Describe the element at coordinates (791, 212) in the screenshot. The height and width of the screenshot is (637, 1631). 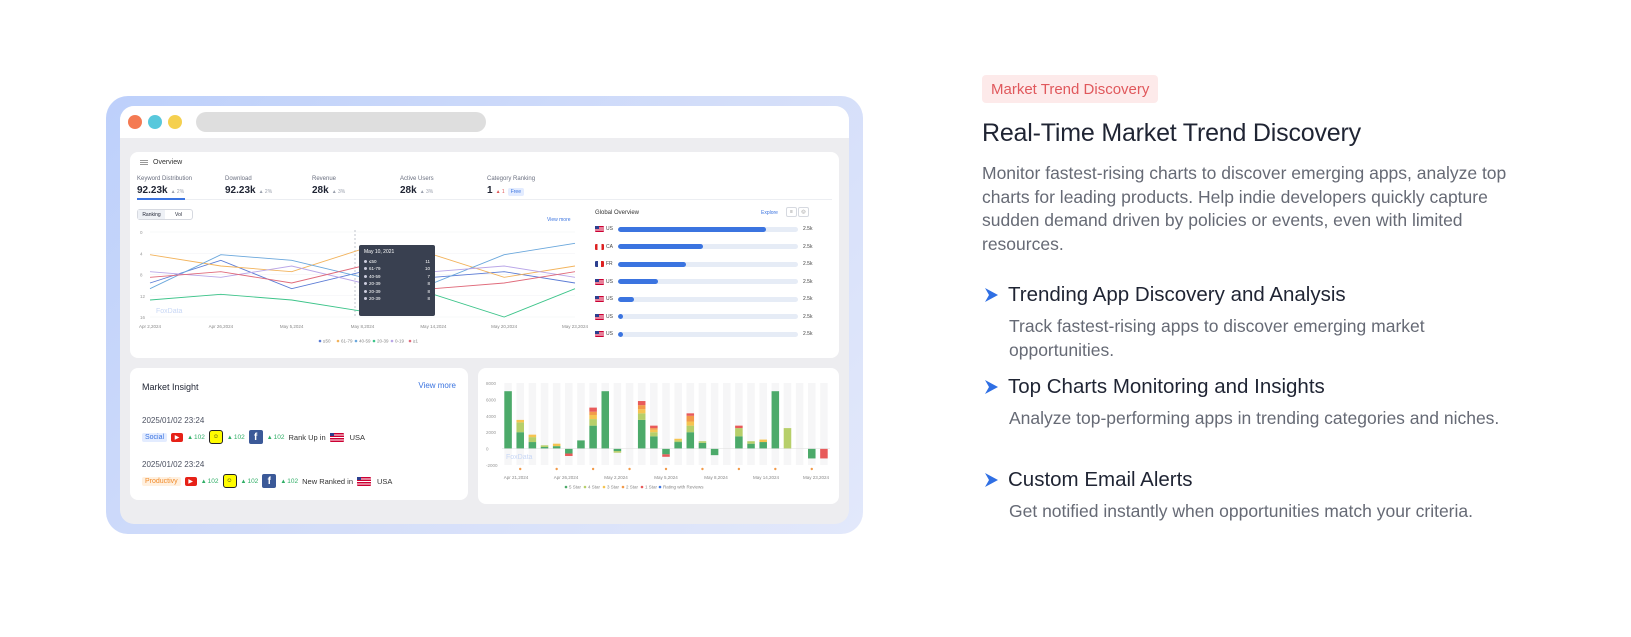
I see `list-view-icon: ≡` at that location.